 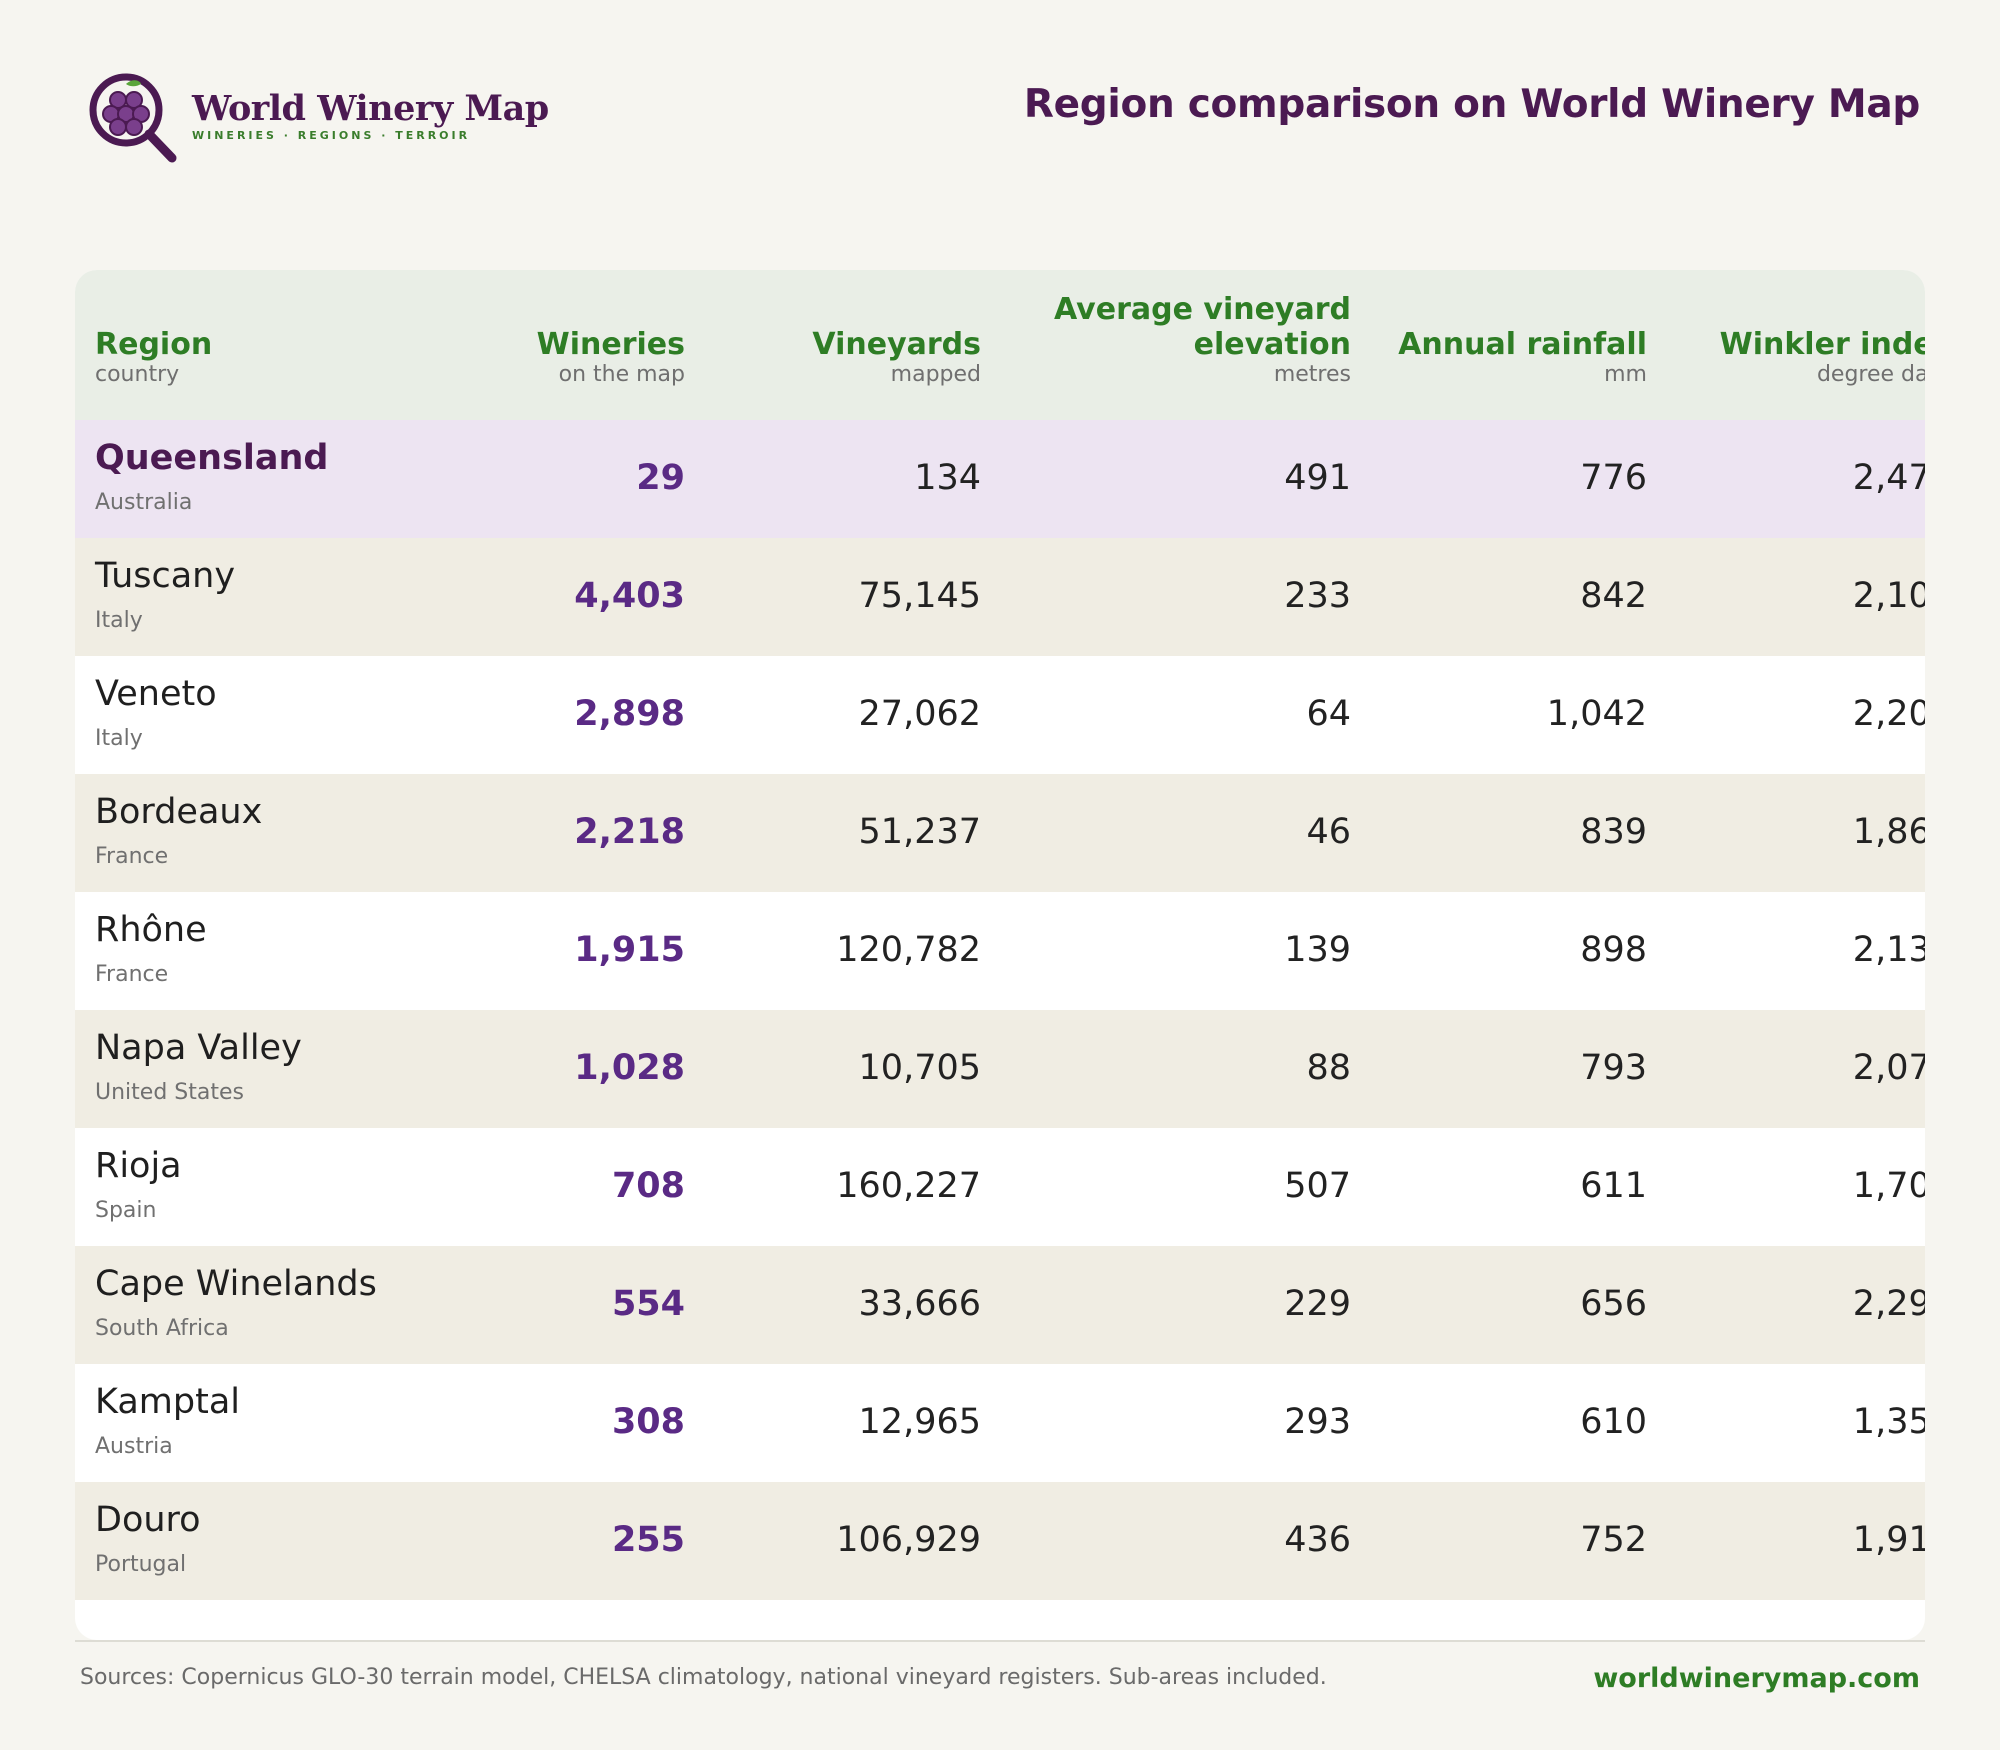 What do you see at coordinates (165, 576) in the screenshot?
I see `region-name: Tuscany` at bounding box center [165, 576].